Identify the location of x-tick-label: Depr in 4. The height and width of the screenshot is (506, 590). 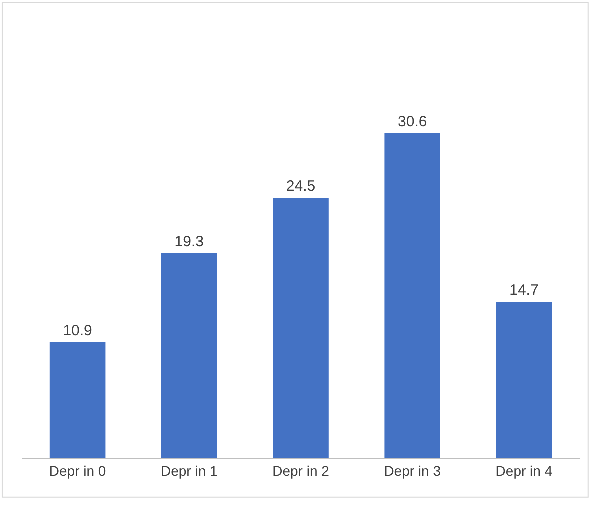
(524, 470).